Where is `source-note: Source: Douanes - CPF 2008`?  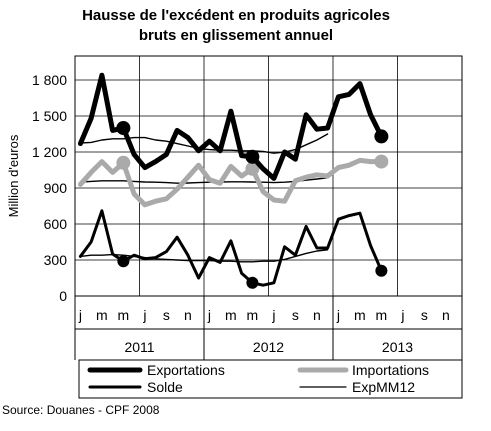
source-note: Source: Douanes - CPF 2008 is located at coordinates (81, 410).